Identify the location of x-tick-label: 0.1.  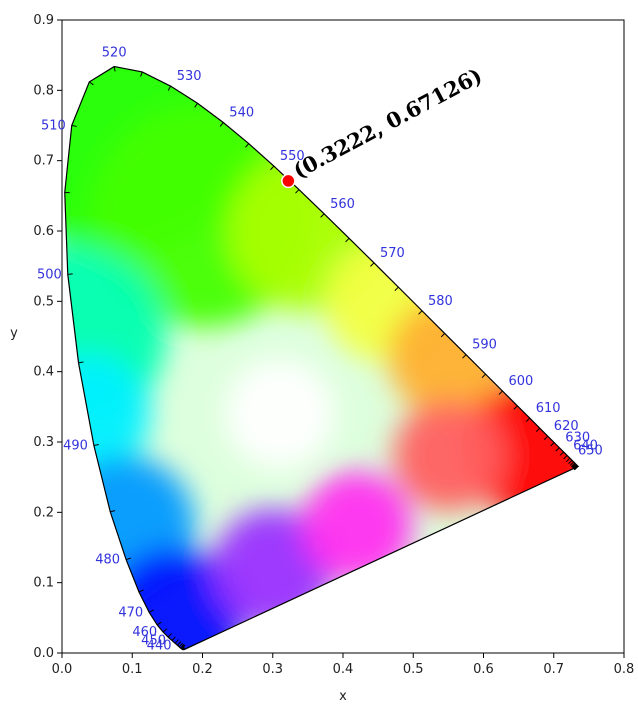
(132, 669).